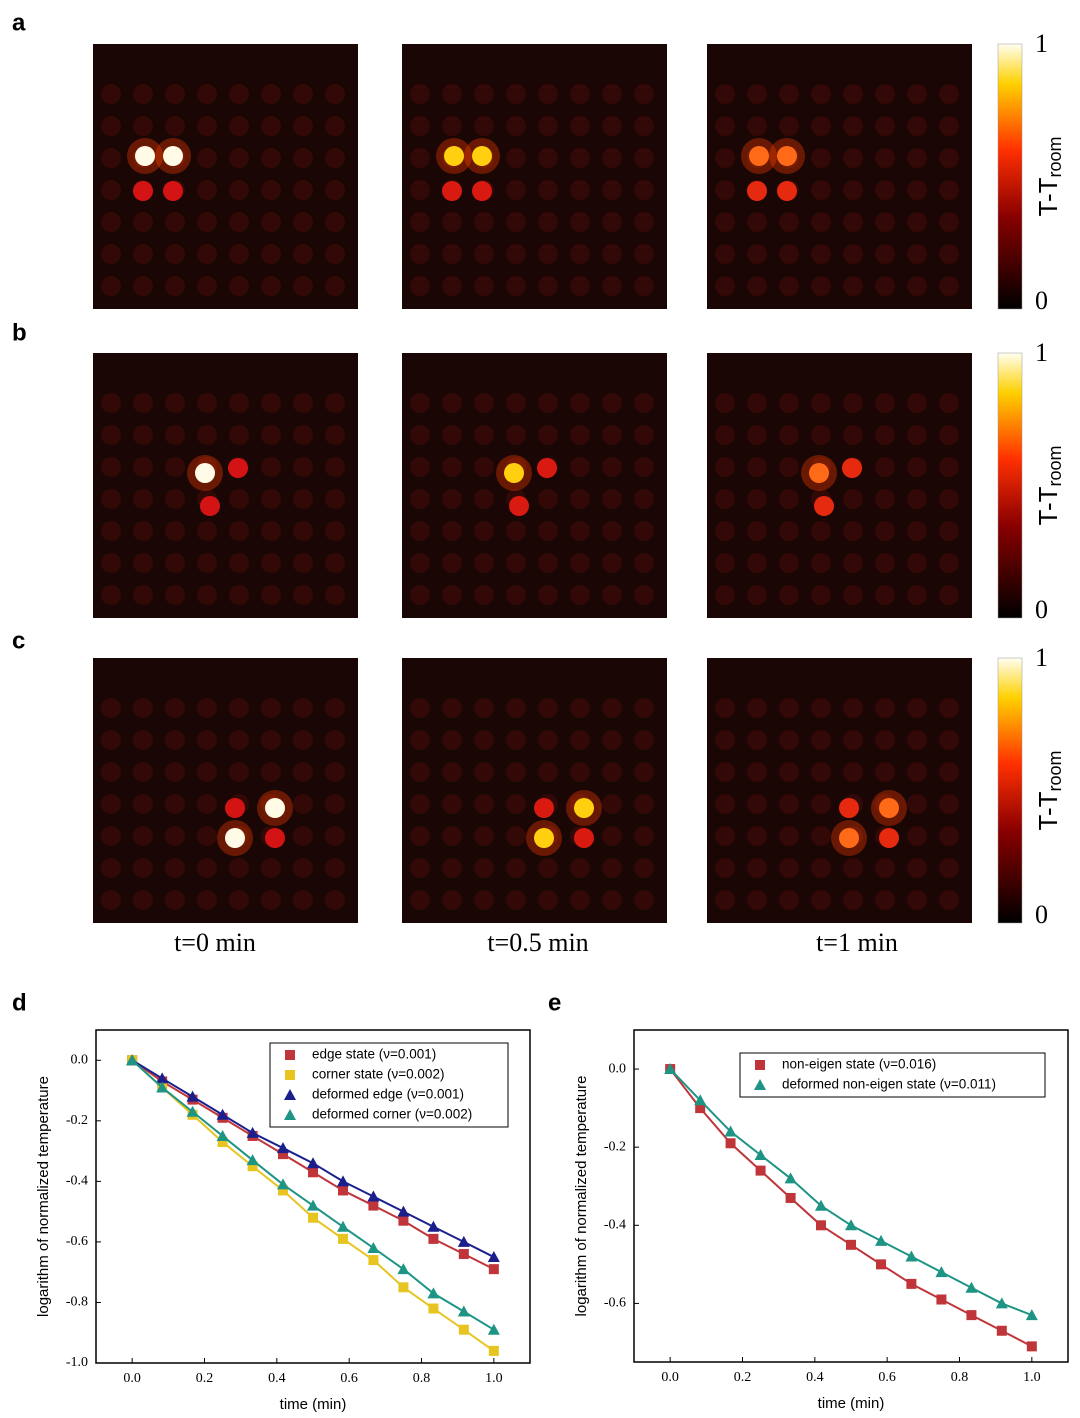 The height and width of the screenshot is (1418, 1080). What do you see at coordinates (1041, 300) in the screenshot?
I see `colorbar-tick-label: 0` at bounding box center [1041, 300].